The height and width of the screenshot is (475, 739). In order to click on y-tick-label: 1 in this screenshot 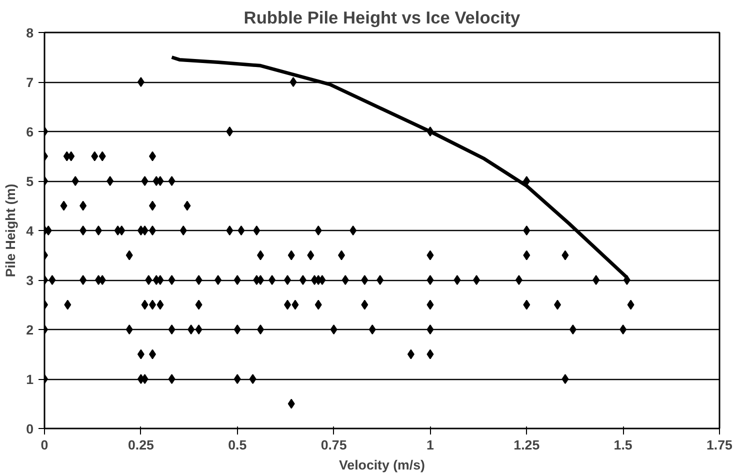, I will do `click(30, 379)`.